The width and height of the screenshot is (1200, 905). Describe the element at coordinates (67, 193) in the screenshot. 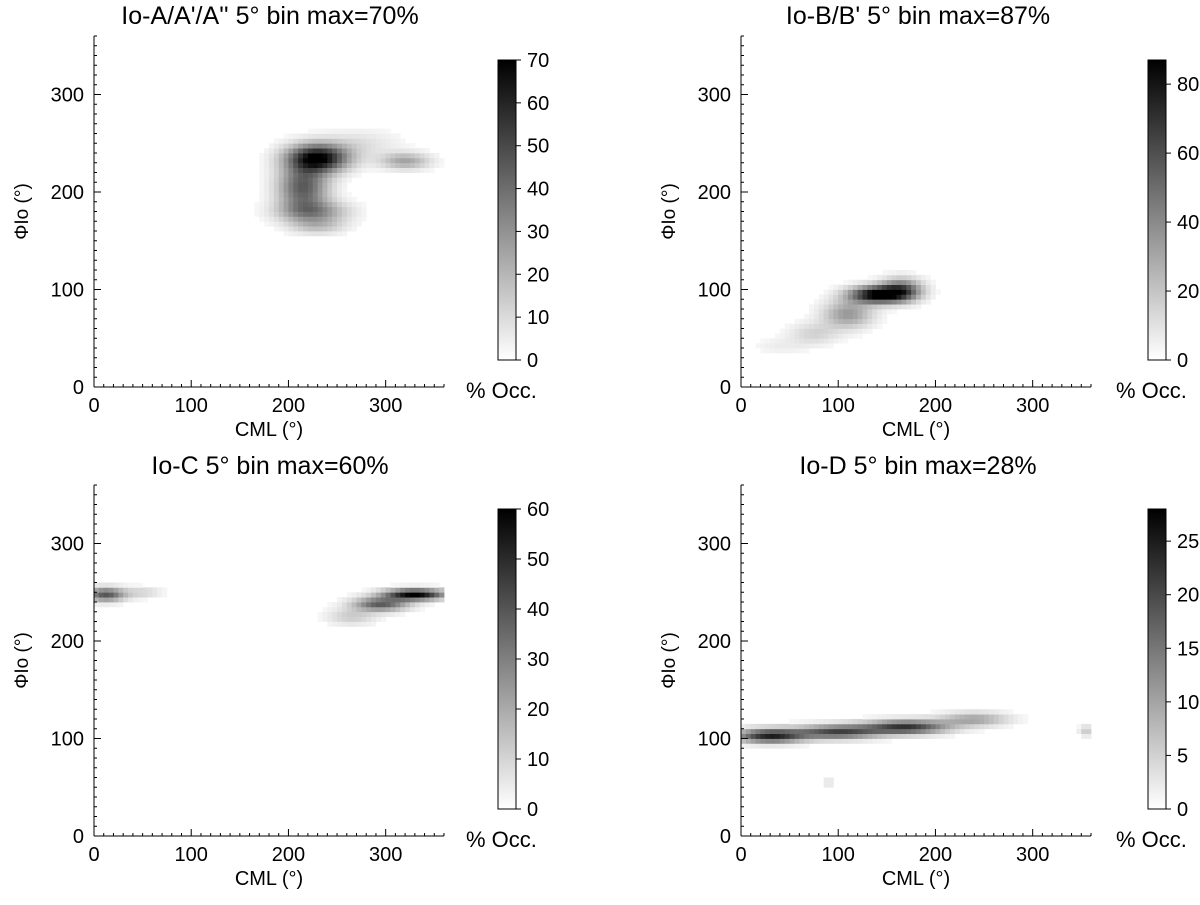

I see `y-tick-label: 200` at that location.